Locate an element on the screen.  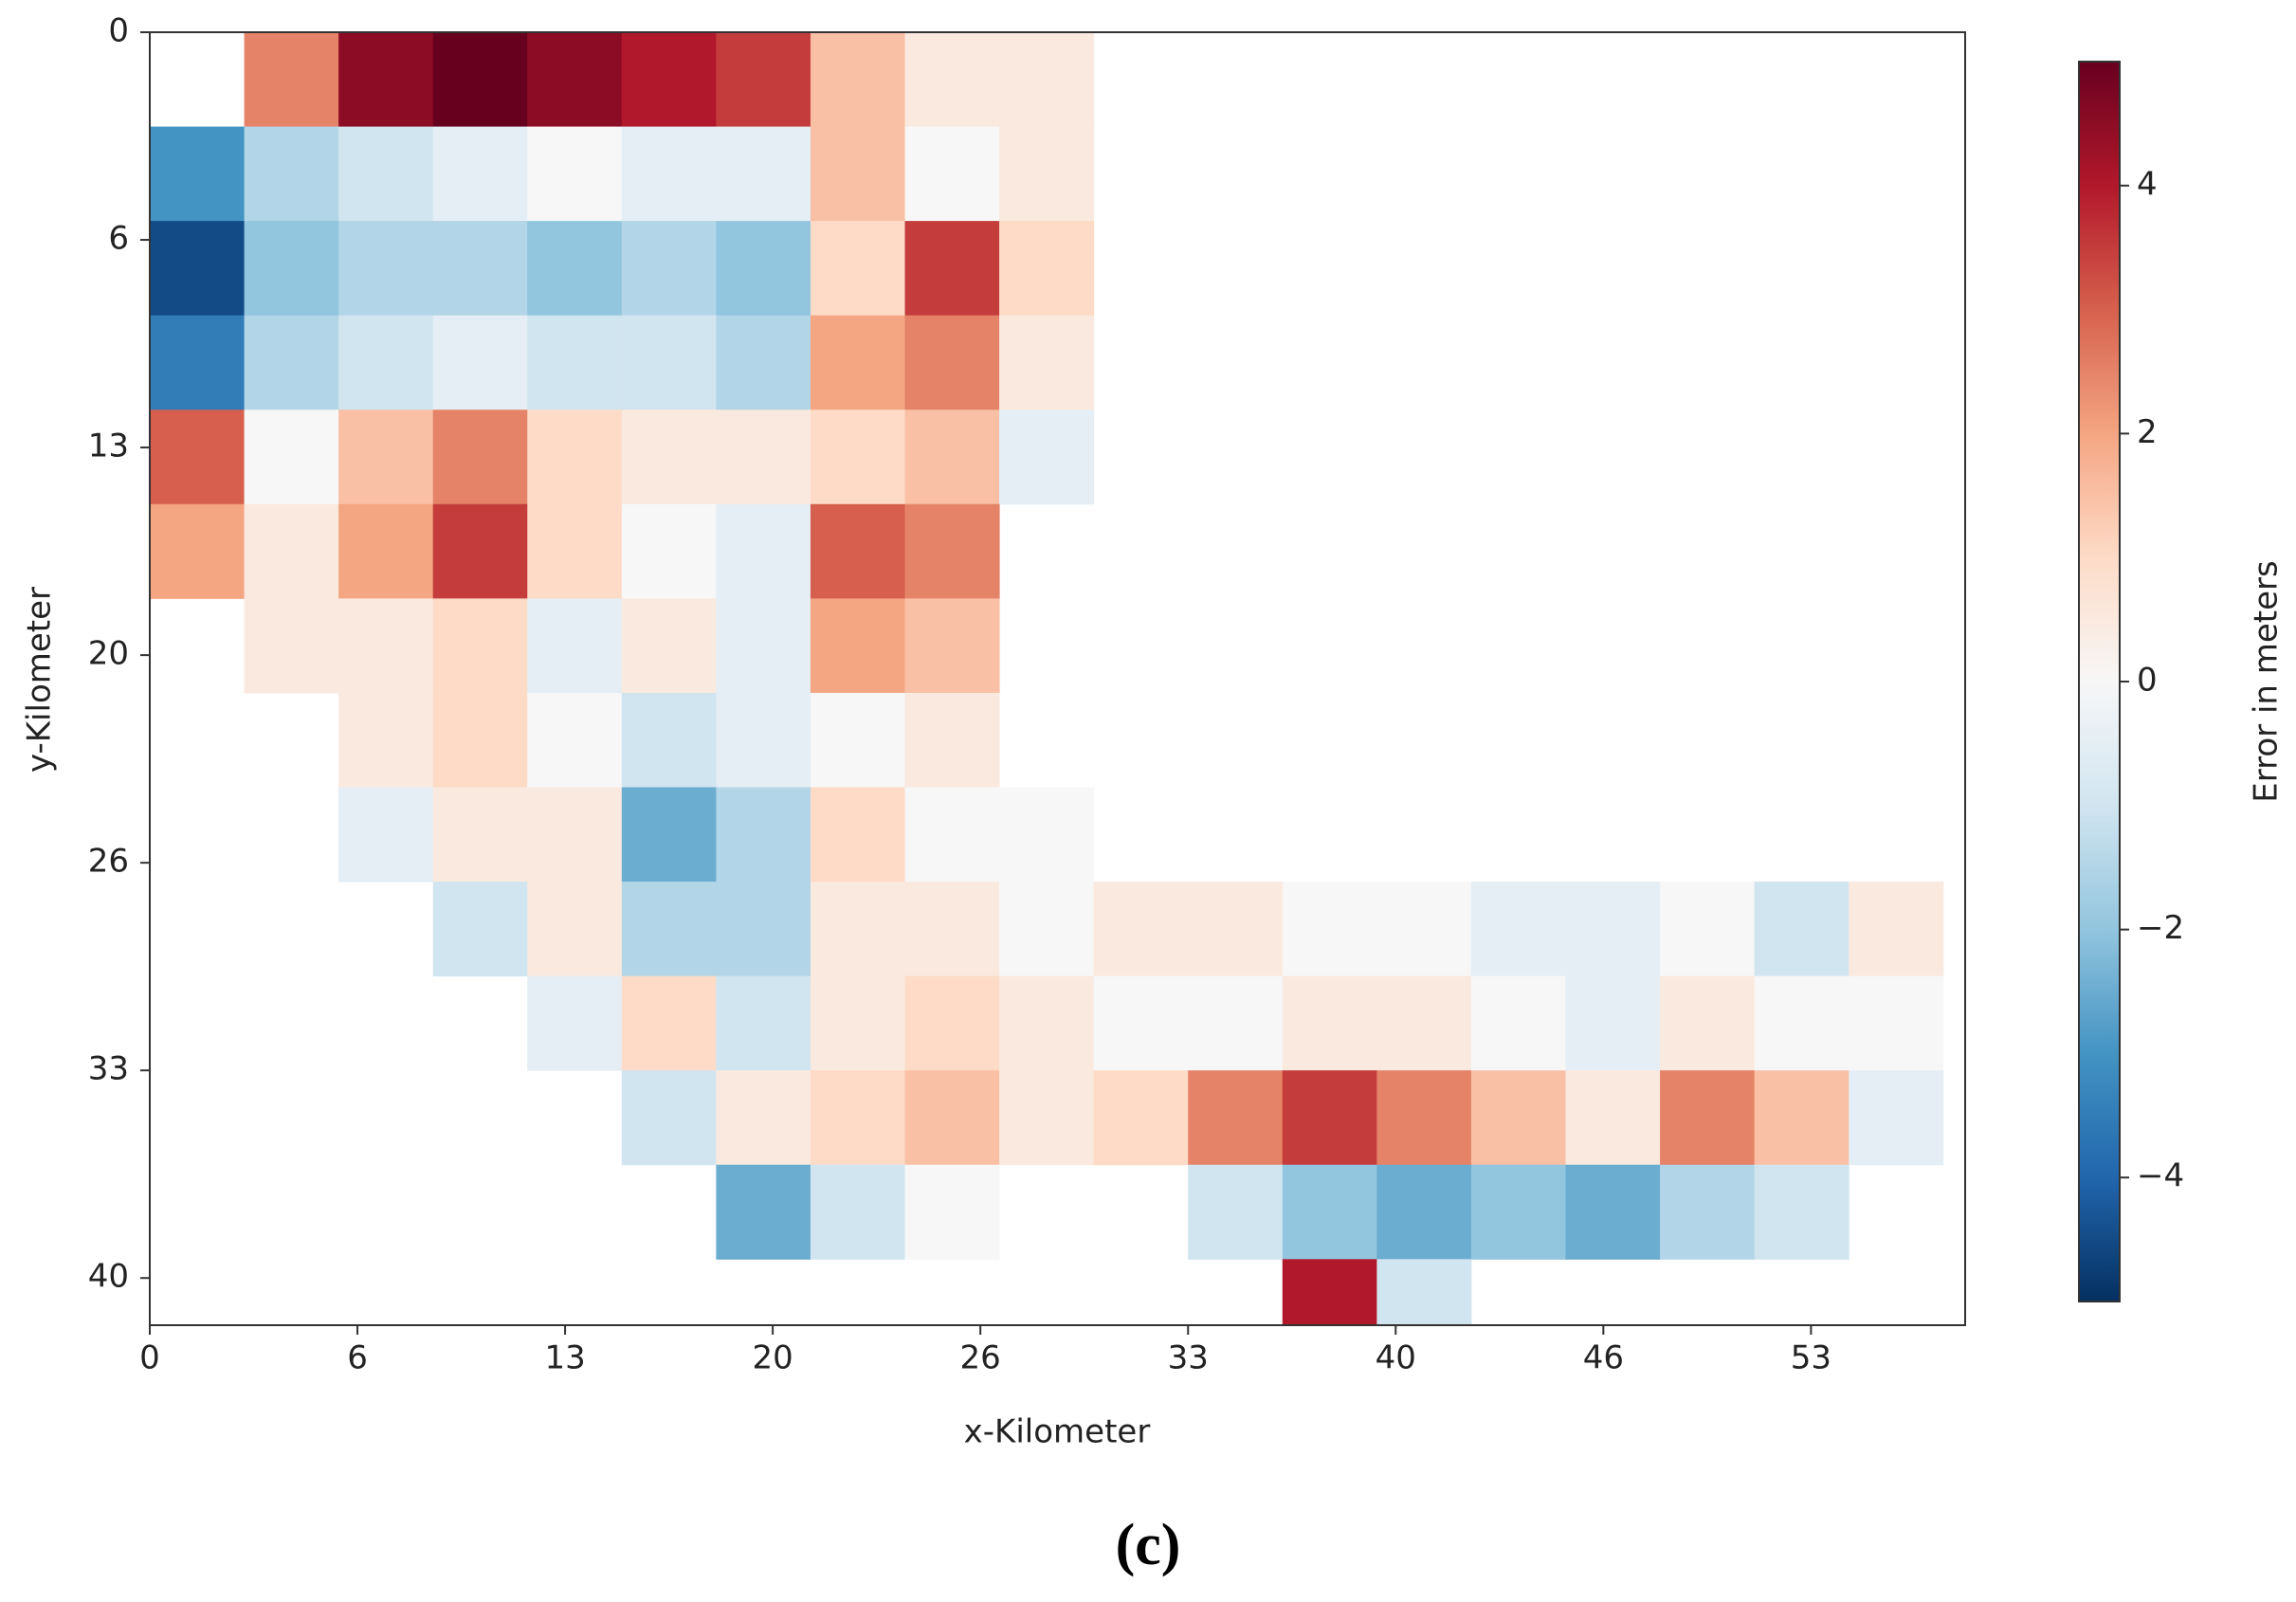
y-tick-label: 33 is located at coordinates (108, 1069).